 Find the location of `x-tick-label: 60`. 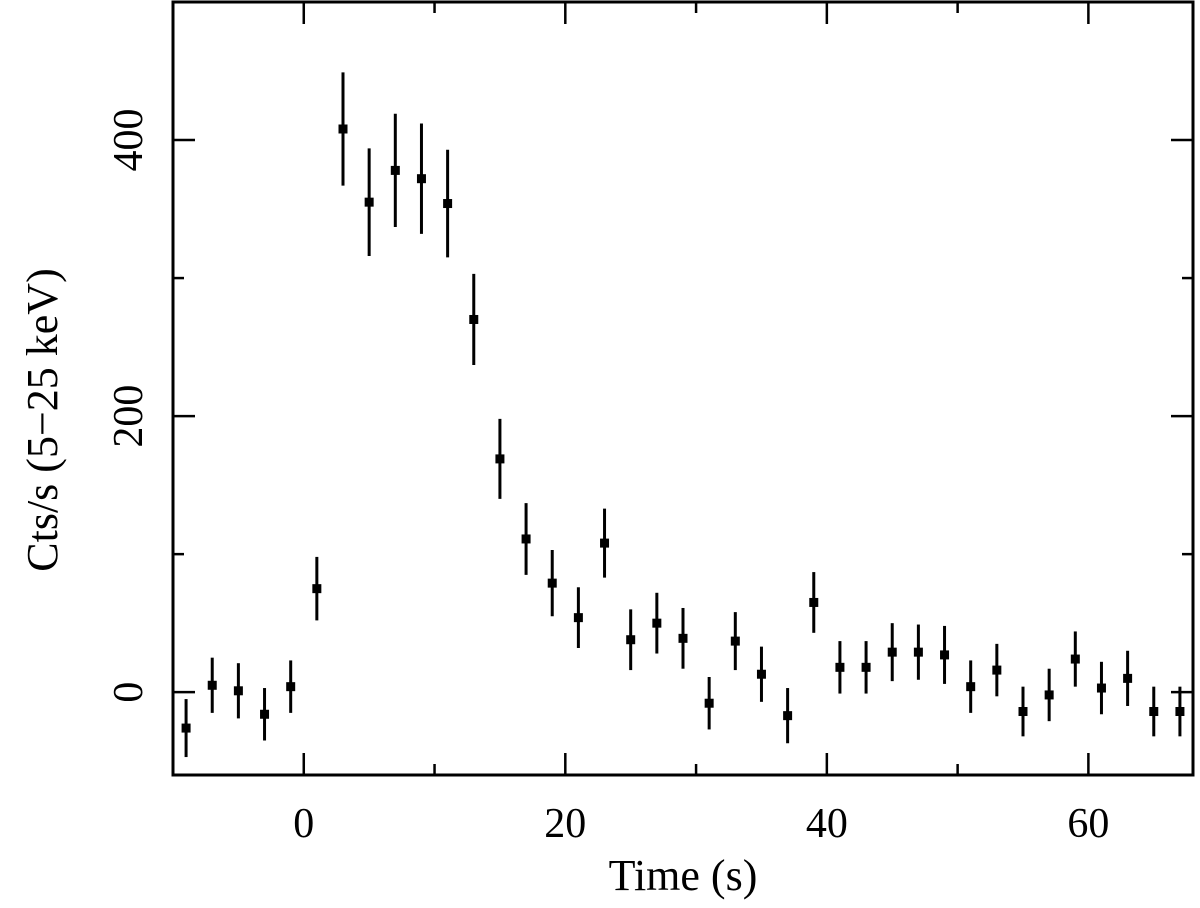

x-tick-label: 60 is located at coordinates (1088, 824).